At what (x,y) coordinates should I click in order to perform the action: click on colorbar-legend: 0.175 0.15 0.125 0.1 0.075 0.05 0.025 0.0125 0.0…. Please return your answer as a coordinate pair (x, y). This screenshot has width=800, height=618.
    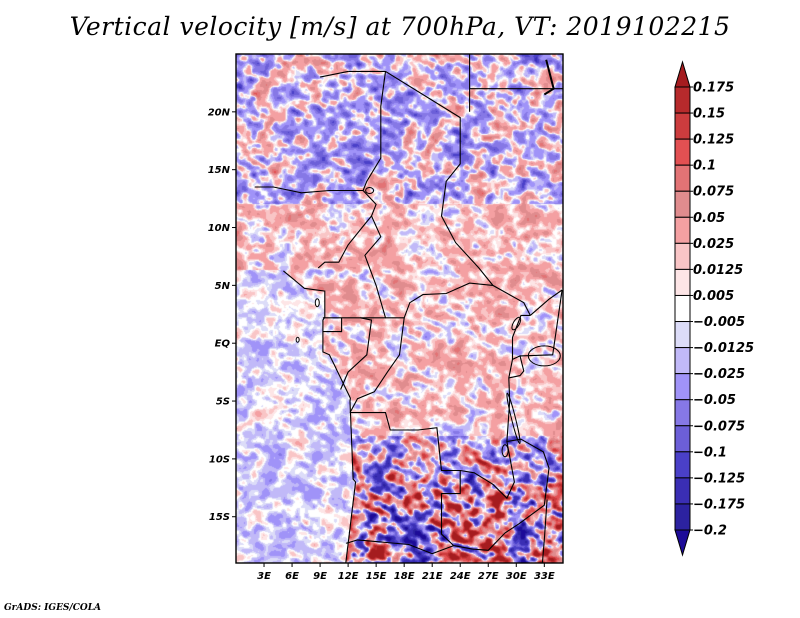
    Looking at the image, I should click on (714, 308).